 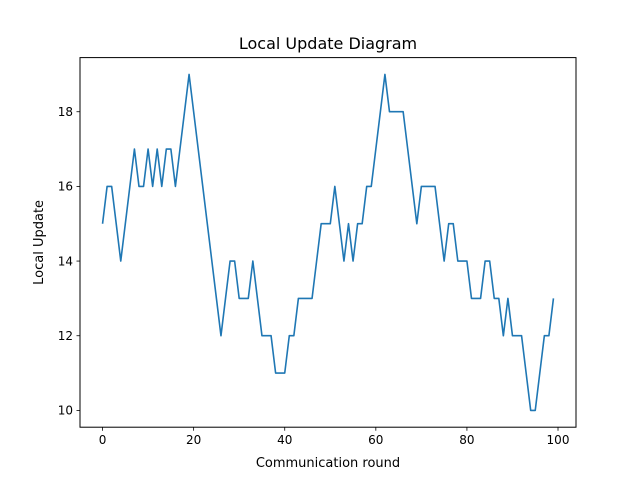 I want to click on y-tick-label: 10, so click(x=65, y=411).